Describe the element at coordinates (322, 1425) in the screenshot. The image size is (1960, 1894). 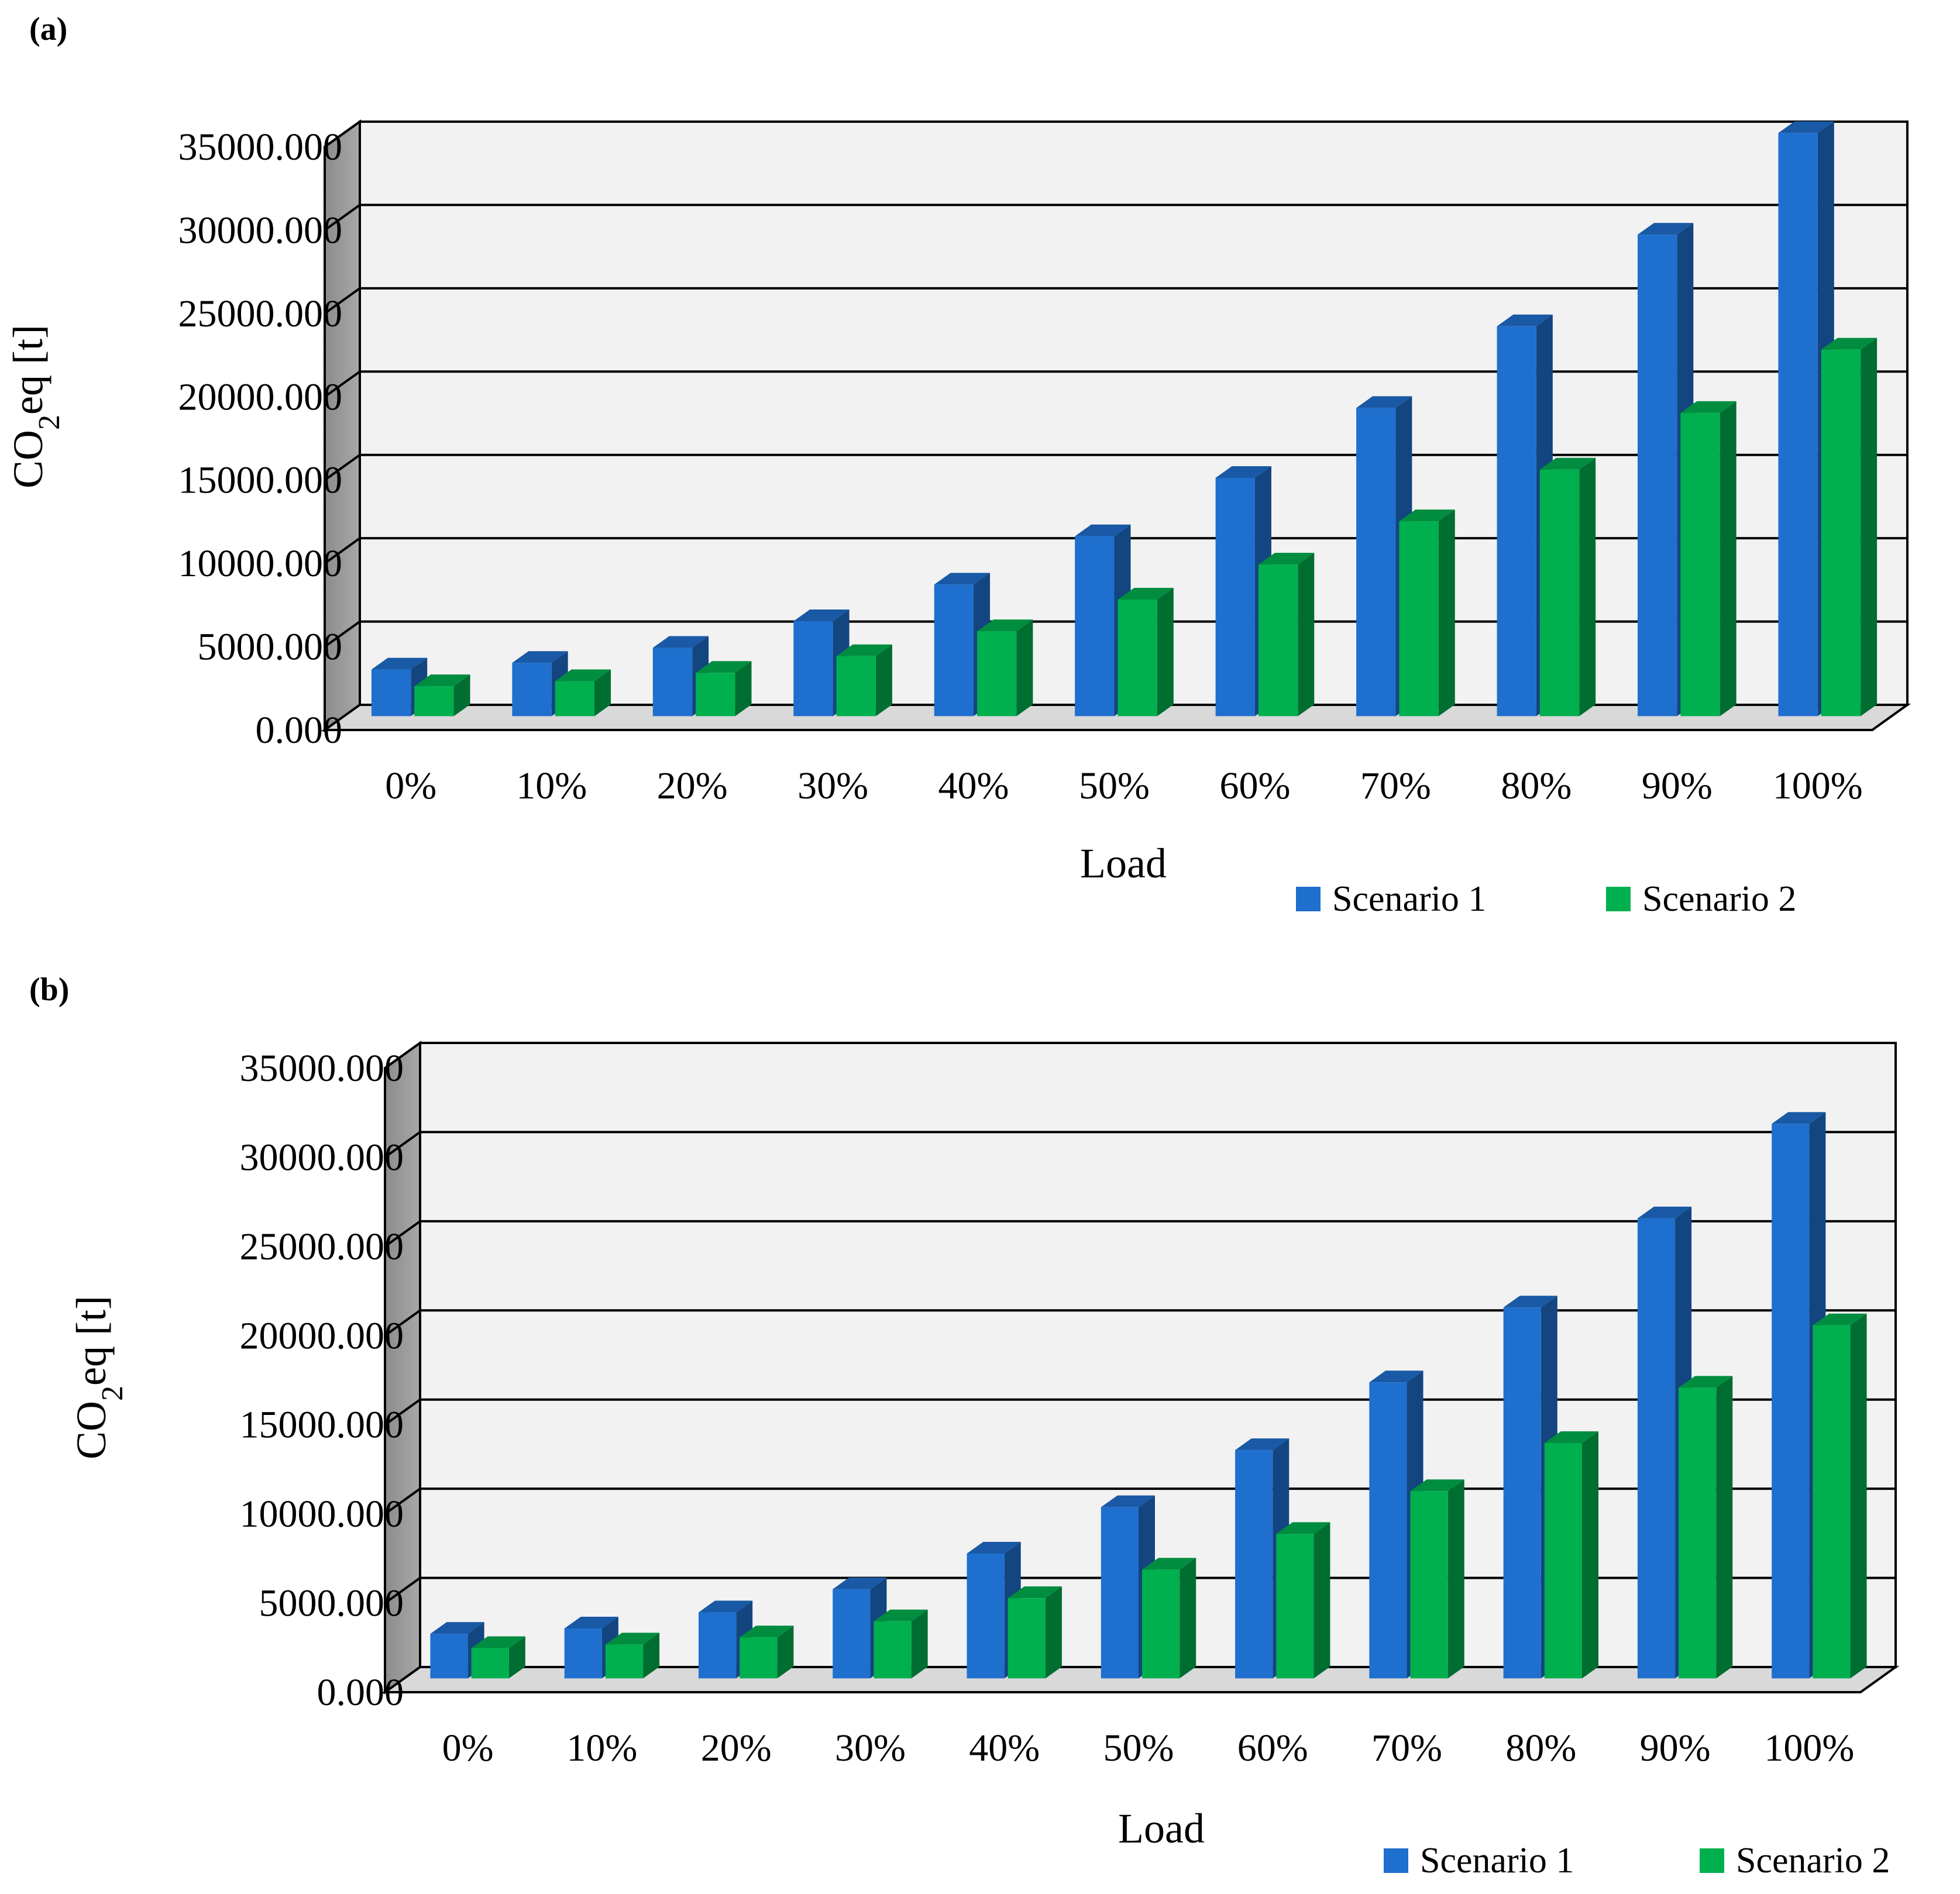
I see `y-tick-label-b: 15000.000` at that location.